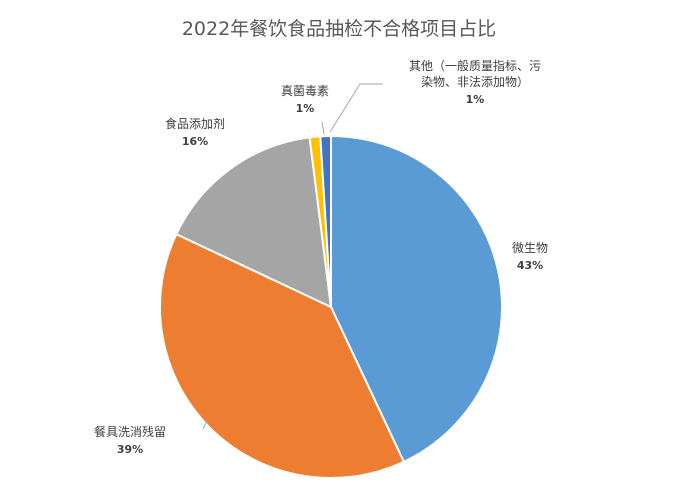 This screenshot has height=491, width=678. What do you see at coordinates (339, 29) in the screenshot?
I see `chart-title: 2022年餐饮食品抽检不合格项目占比` at bounding box center [339, 29].